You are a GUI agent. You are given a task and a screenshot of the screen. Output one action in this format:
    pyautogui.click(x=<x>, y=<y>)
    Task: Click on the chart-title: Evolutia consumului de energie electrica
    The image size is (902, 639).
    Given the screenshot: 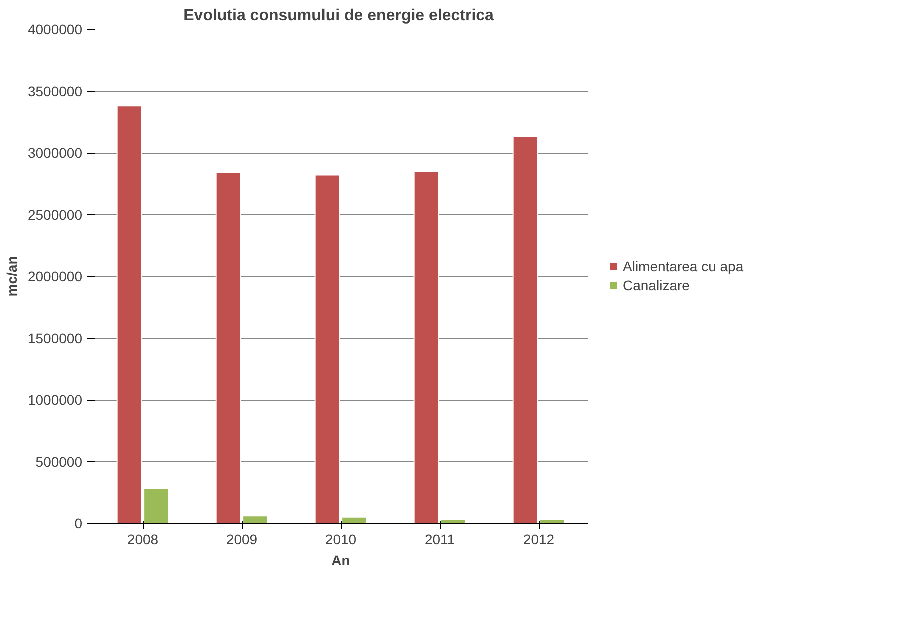 What is the action you would take?
    pyautogui.click(x=339, y=16)
    